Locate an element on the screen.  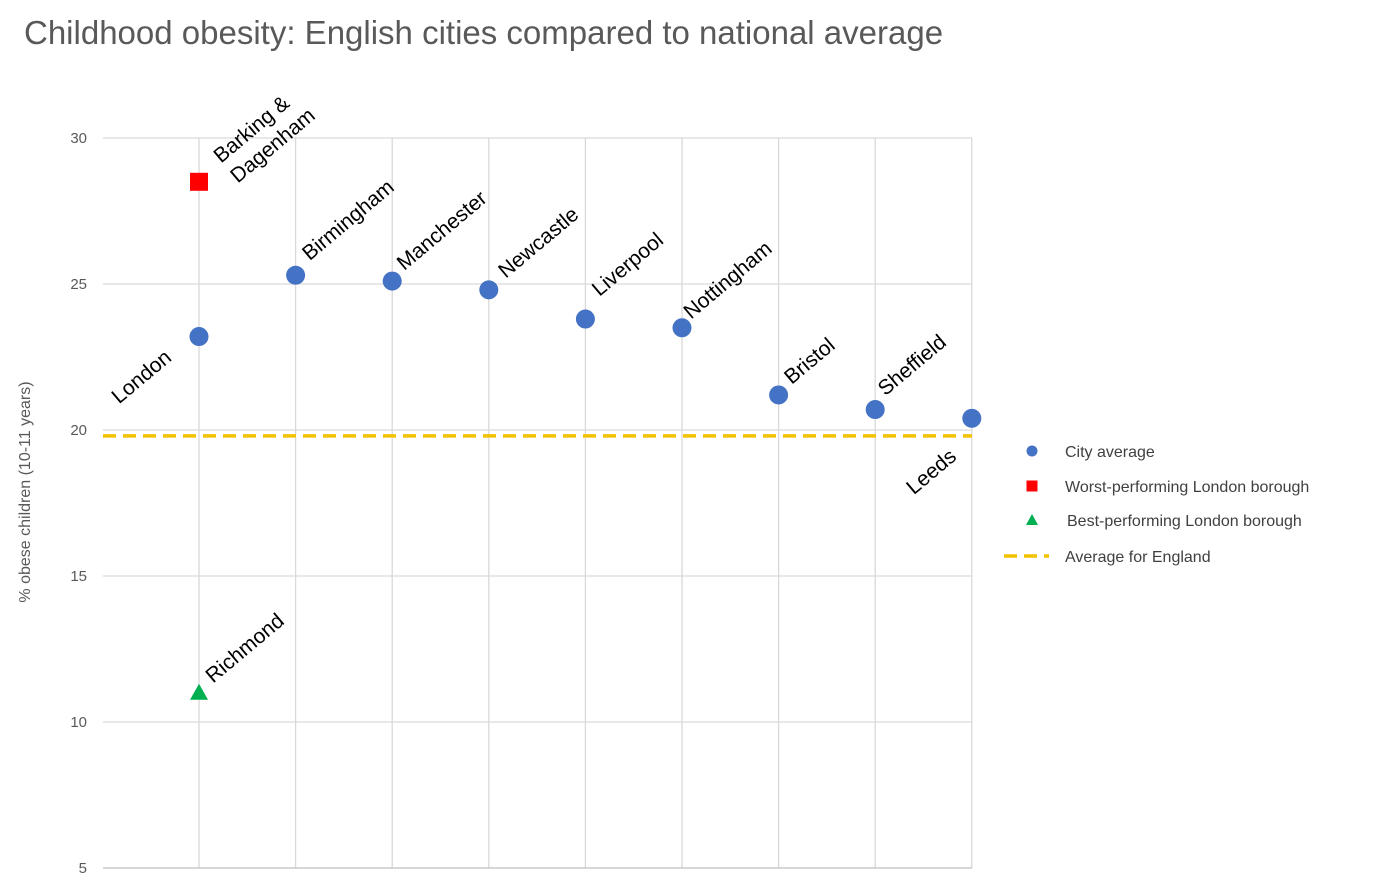
y-tick-label: 15 is located at coordinates (78, 576).